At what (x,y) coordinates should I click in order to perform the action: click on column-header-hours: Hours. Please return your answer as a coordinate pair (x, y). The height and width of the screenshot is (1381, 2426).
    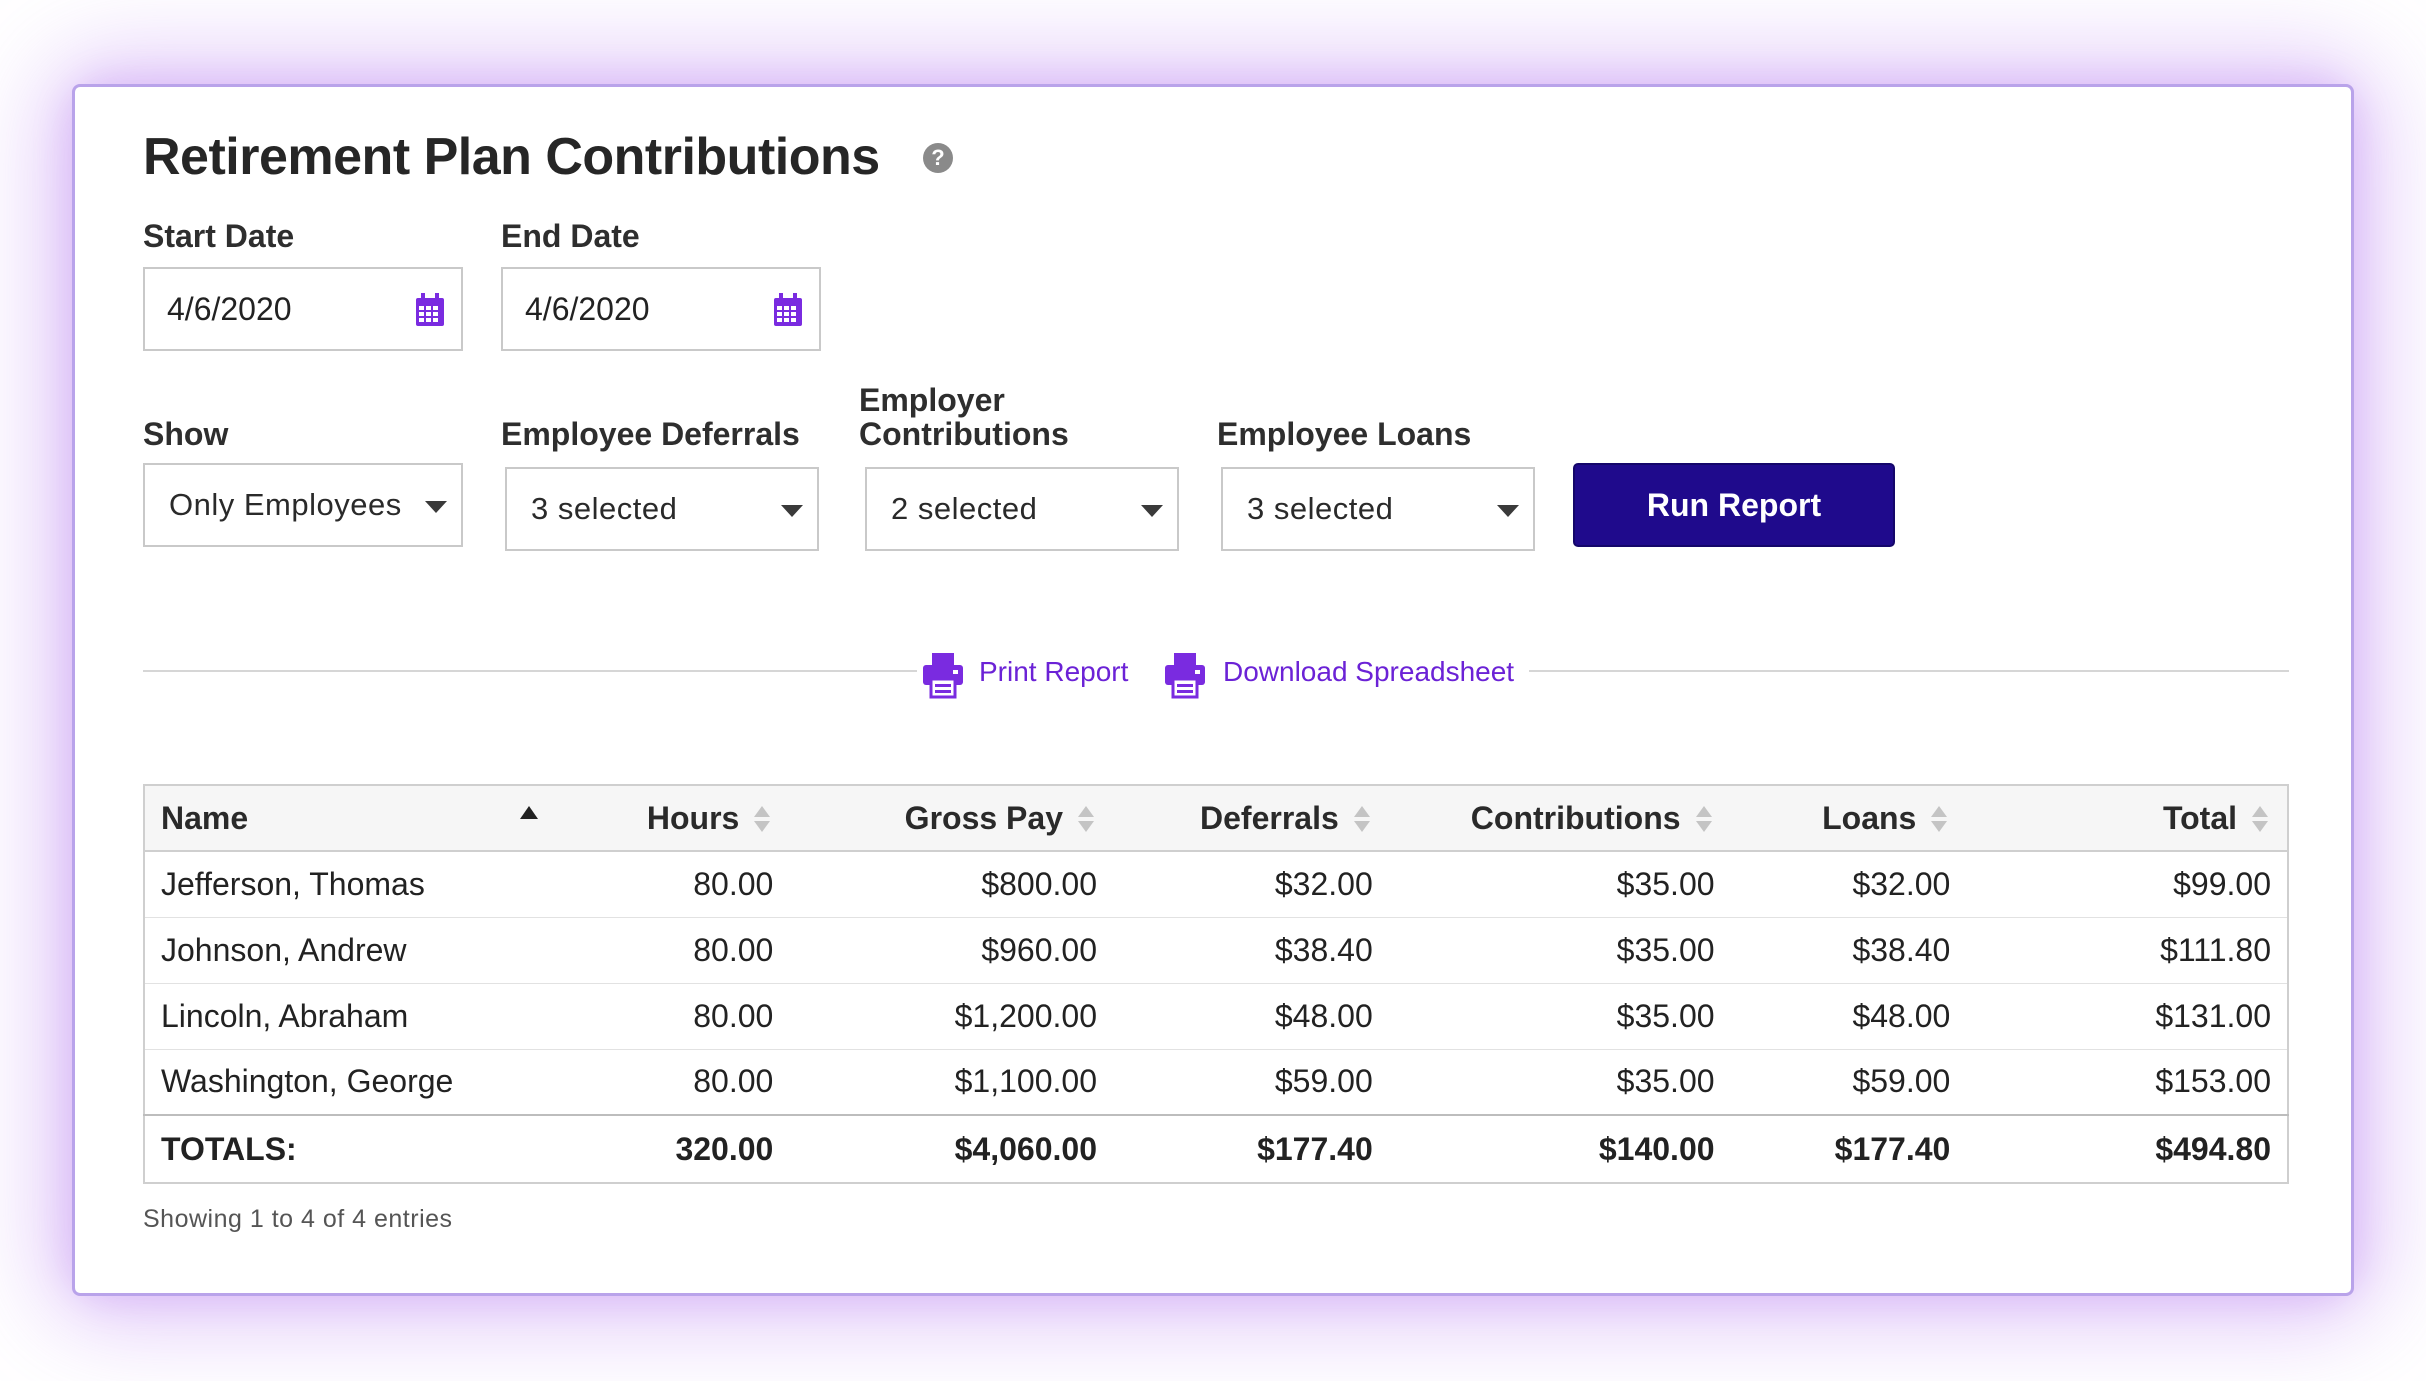
    Looking at the image, I should click on (676, 818).